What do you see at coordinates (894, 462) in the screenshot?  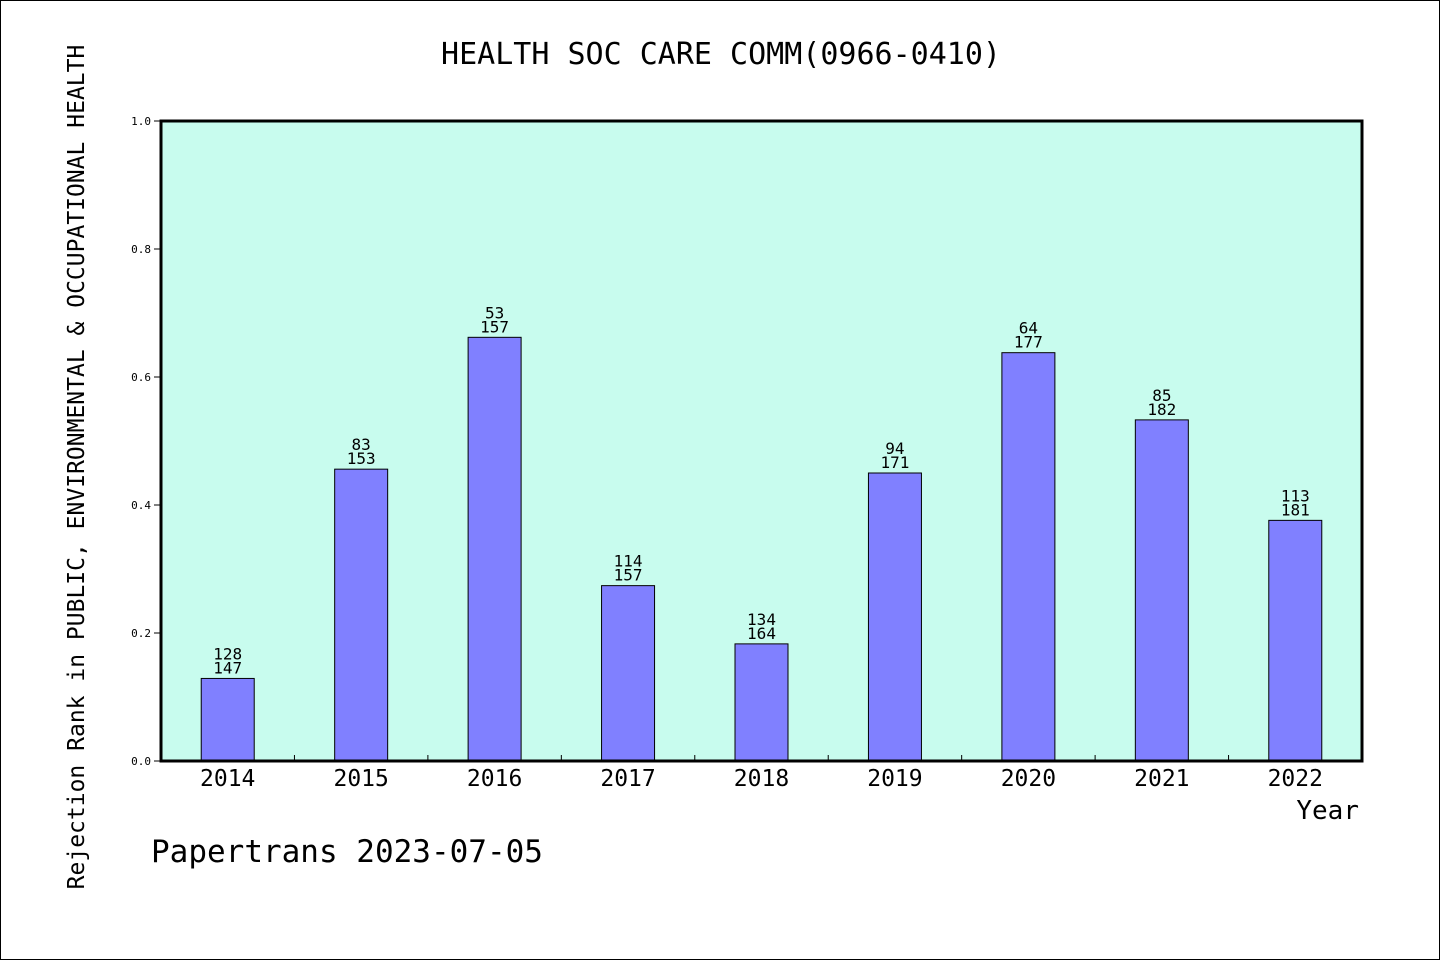 I see `bar-total-label: 171` at bounding box center [894, 462].